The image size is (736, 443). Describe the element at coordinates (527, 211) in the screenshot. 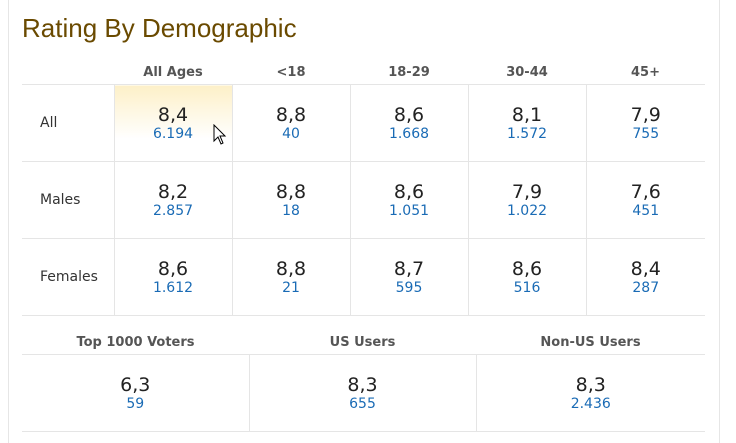

I see `vote-count-link: 1.022` at that location.